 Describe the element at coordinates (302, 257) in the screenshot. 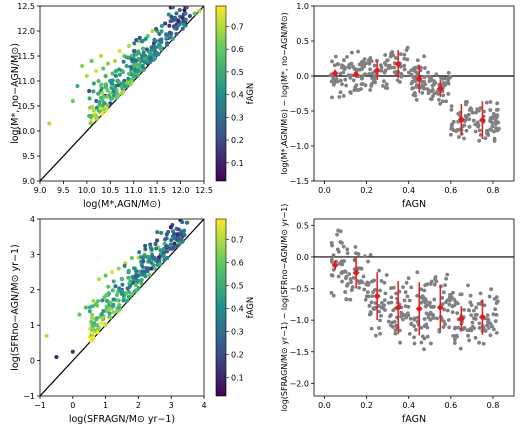

I see `y-tick-label: 0.0` at that location.